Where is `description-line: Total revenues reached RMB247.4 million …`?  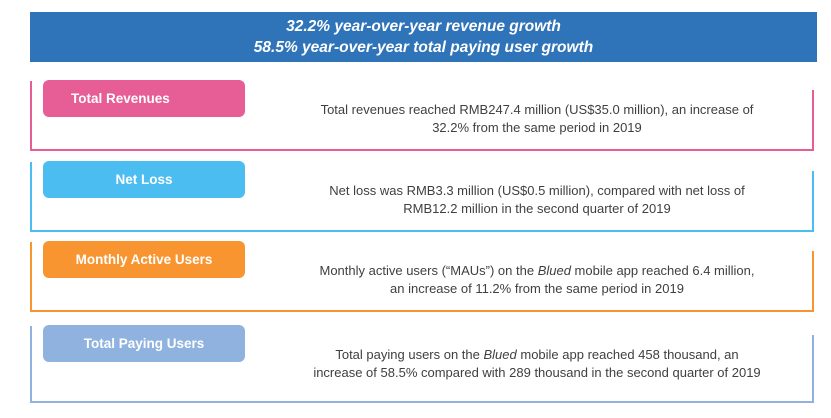 description-line: Total revenues reached RMB247.4 million … is located at coordinates (537, 109).